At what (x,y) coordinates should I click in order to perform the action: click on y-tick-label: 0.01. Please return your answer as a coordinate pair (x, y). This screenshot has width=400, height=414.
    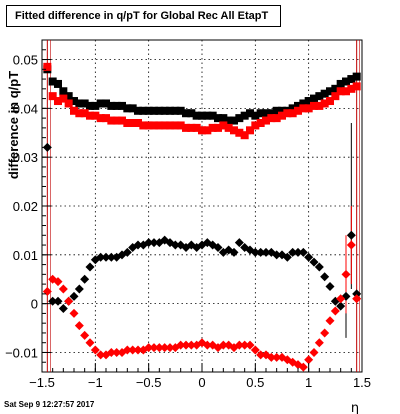
    Looking at the image, I should click on (25, 255).